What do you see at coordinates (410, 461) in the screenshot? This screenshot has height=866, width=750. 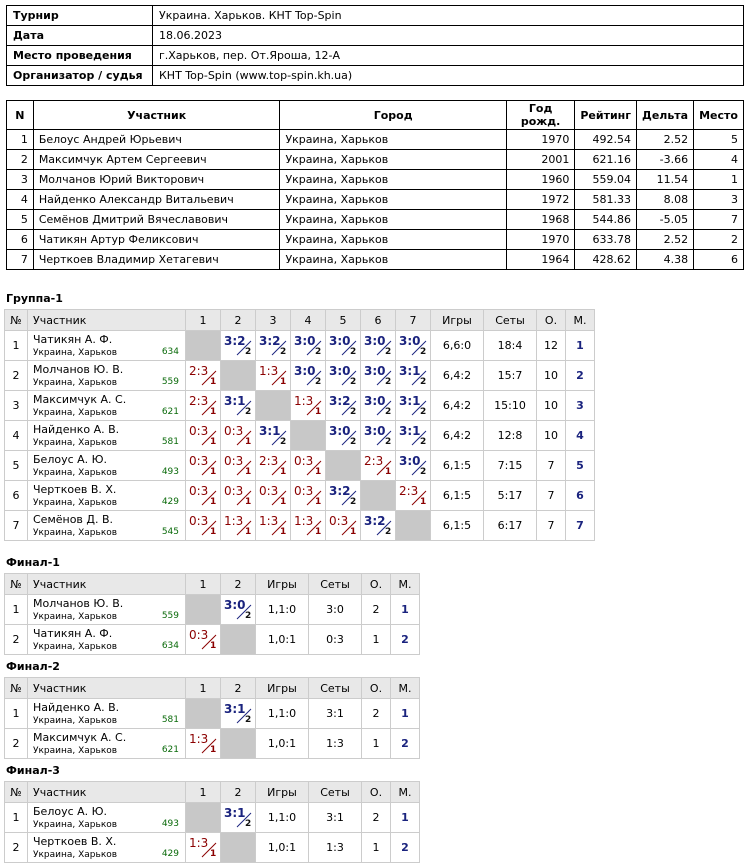 I see `match-score: 3:0` at bounding box center [410, 461].